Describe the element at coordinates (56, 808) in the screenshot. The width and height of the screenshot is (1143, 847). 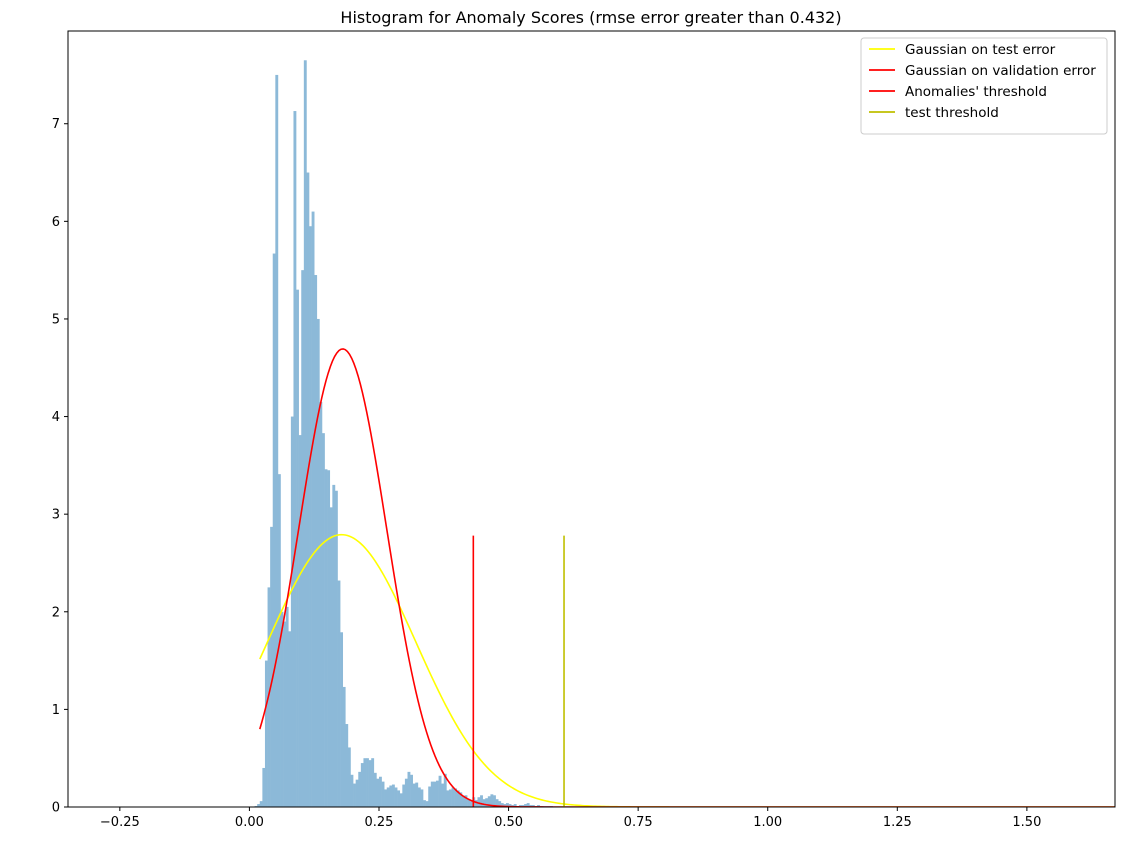
I see `y-tick-label: 0` at that location.